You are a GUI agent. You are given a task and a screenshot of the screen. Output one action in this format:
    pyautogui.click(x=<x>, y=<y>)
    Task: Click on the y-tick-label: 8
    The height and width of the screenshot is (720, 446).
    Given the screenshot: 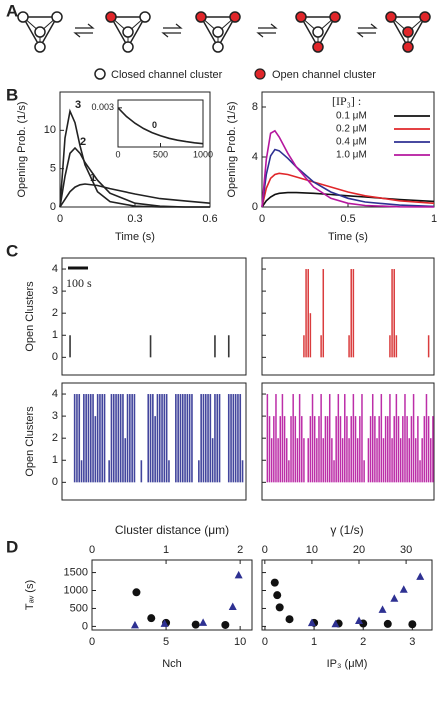 What is the action you would take?
    pyautogui.click(x=255, y=107)
    